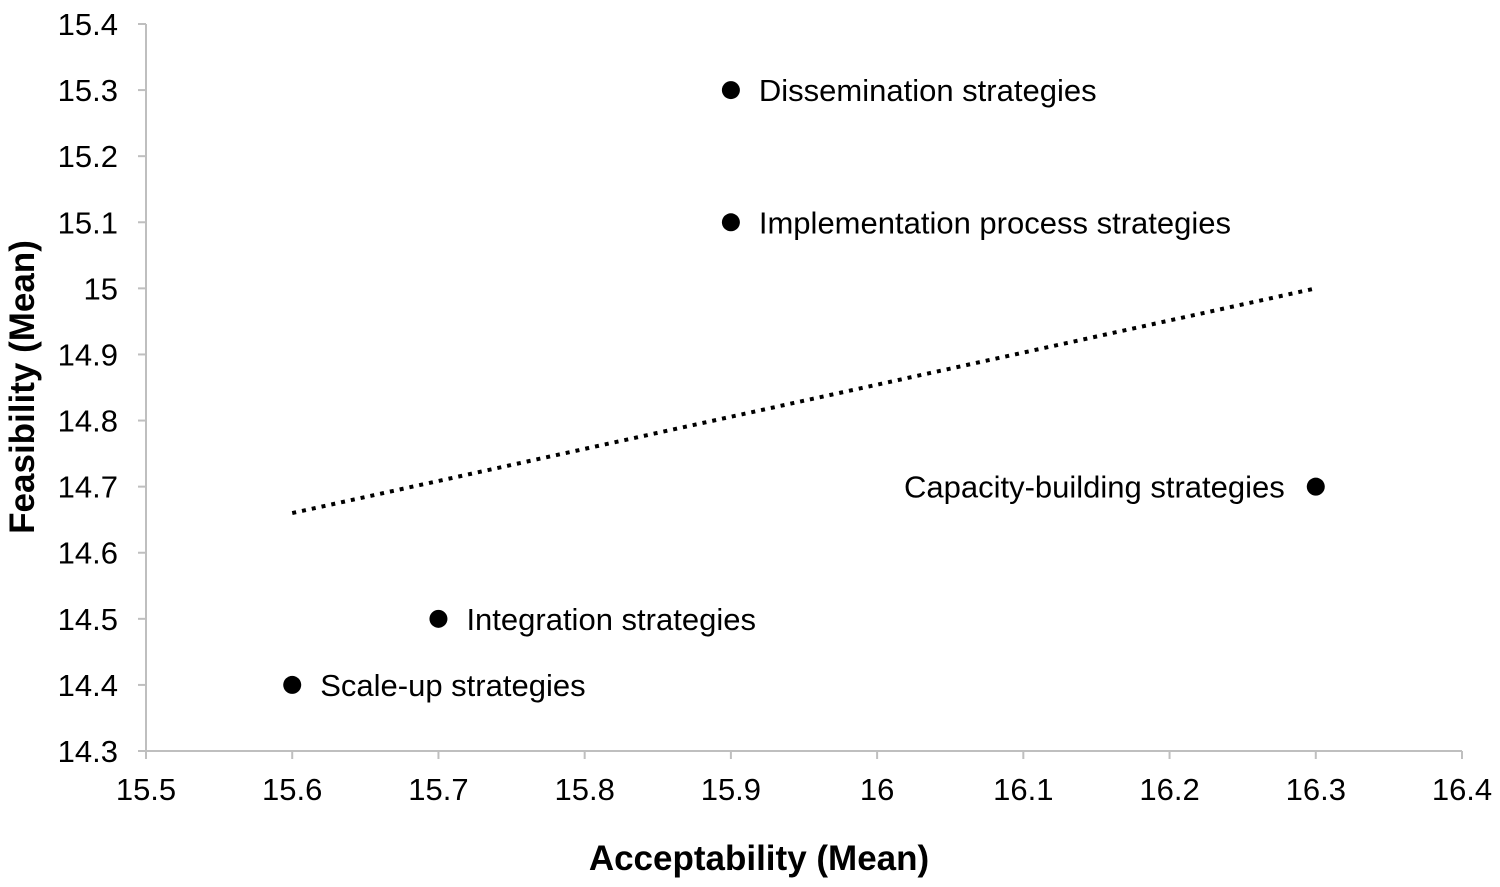  What do you see at coordinates (88, 90) in the screenshot?
I see `y-tick-label: 15.3` at bounding box center [88, 90].